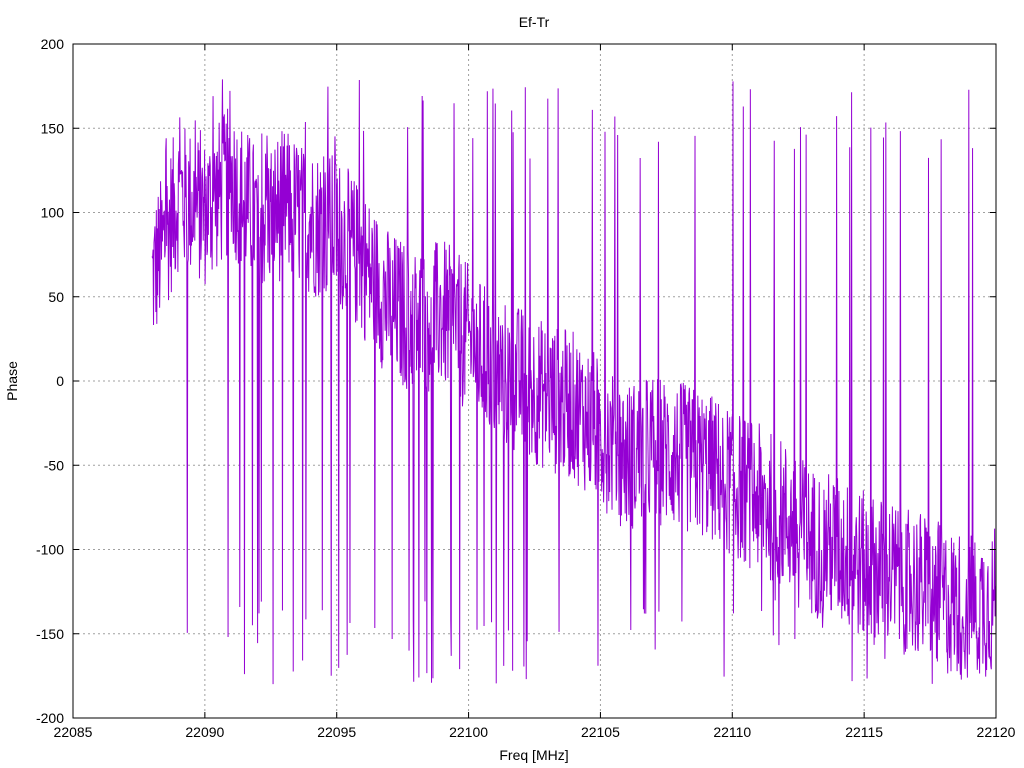 The height and width of the screenshot is (768, 1024). Describe the element at coordinates (732, 732) in the screenshot. I see `x-tick-label: 22110` at that location.